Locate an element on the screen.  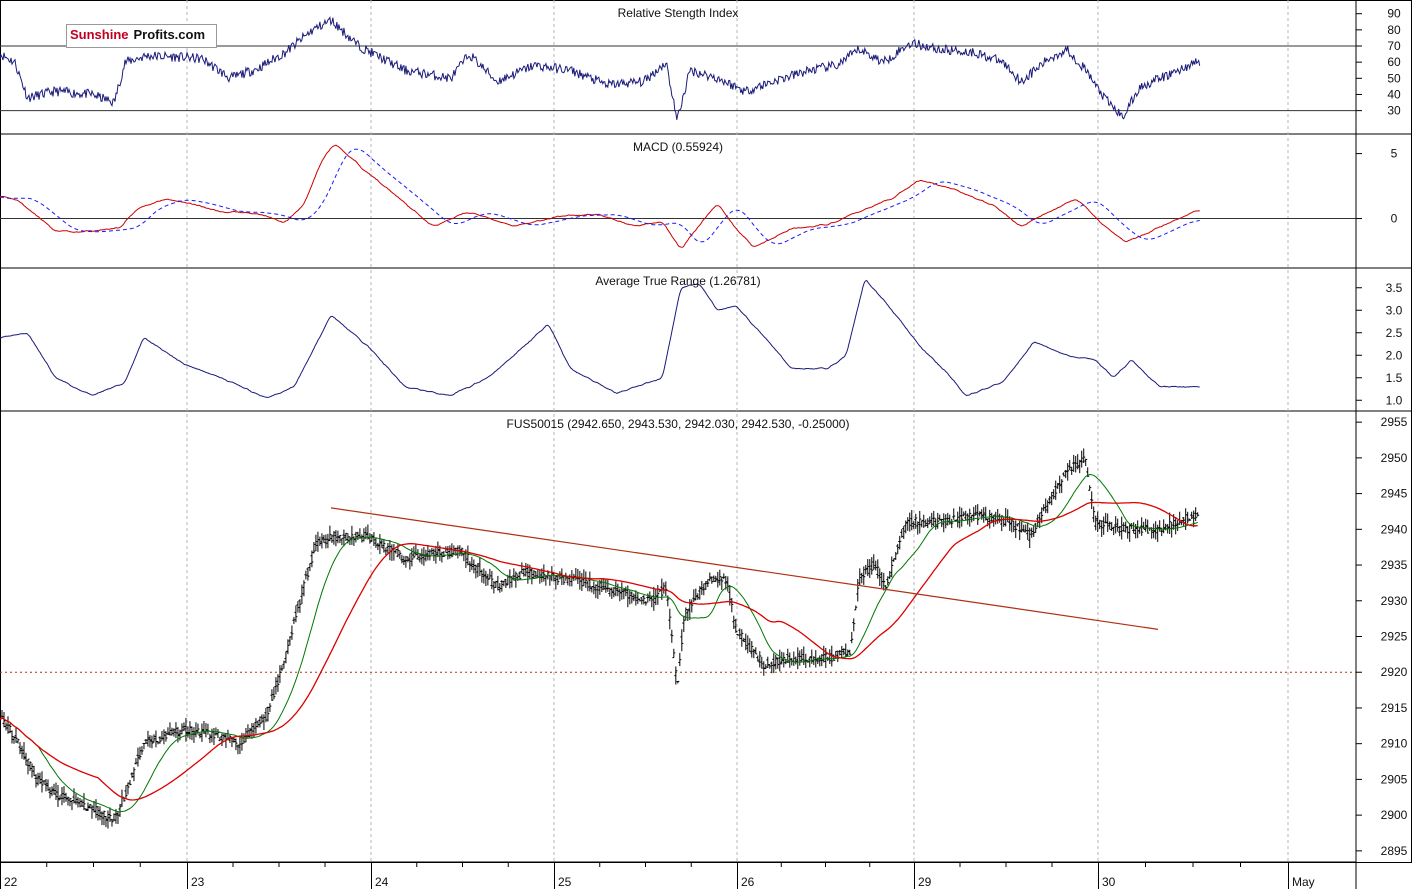
y-tick-label: 2.0 is located at coordinates (1394, 355).